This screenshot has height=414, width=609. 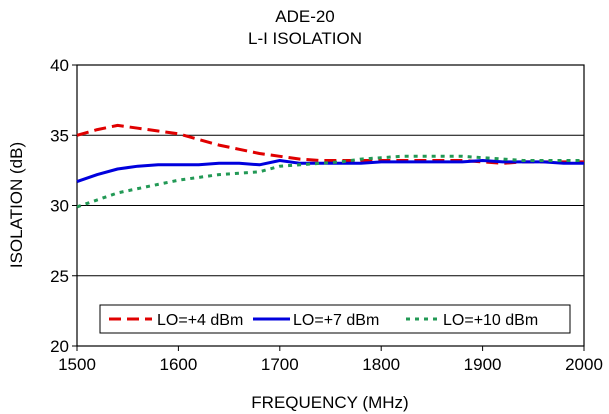 I want to click on legend-label-lo4: LO=+4 dBm, so click(x=200, y=320).